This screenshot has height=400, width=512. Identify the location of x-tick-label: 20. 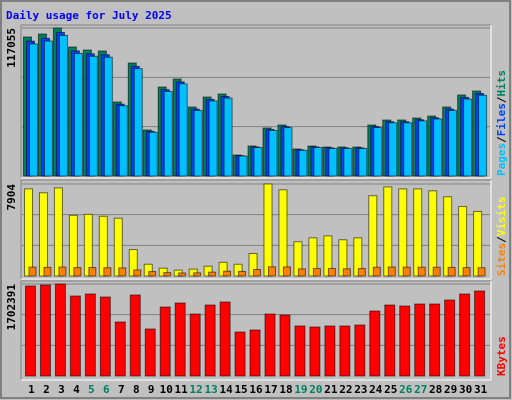
(315, 389).